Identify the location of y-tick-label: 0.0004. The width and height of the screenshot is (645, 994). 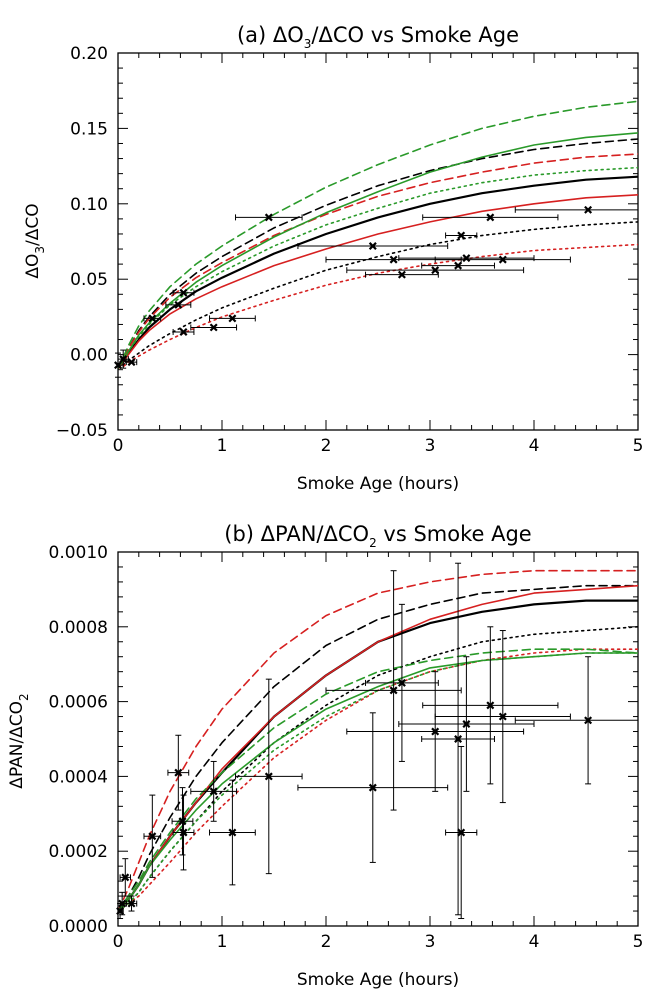
(78, 777).